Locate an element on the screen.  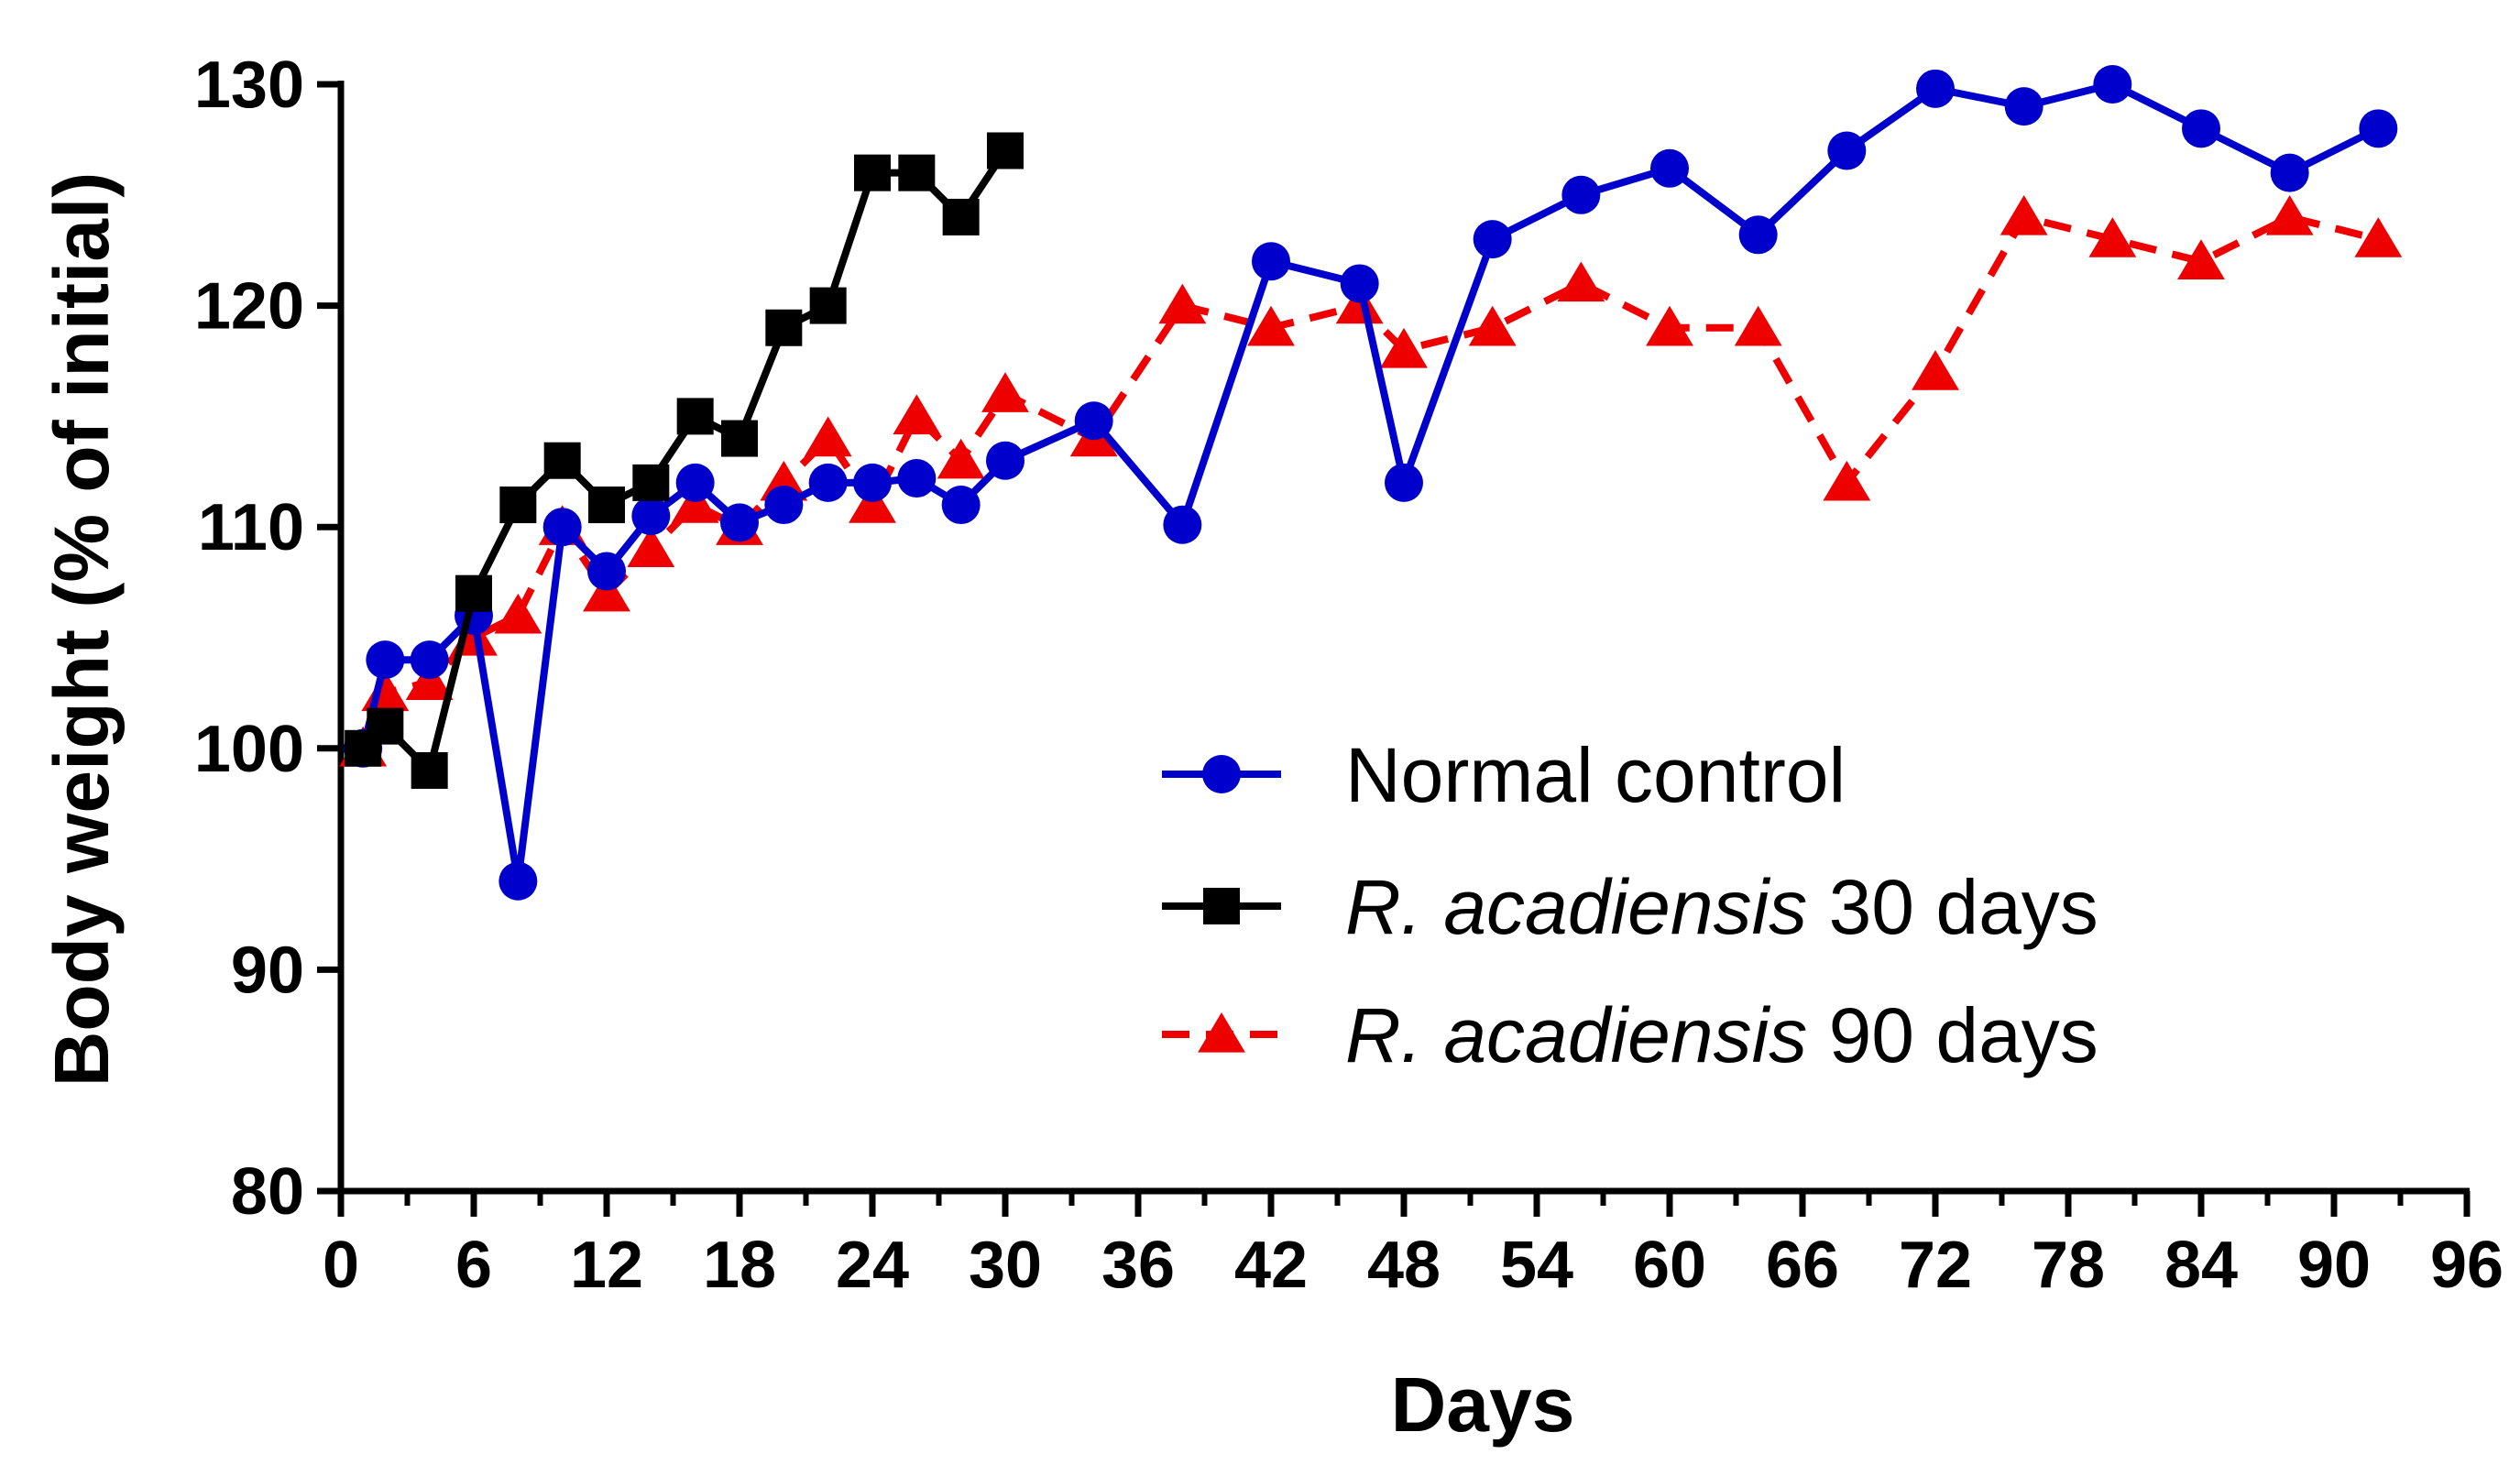
x-tick-label: 24 is located at coordinates (872, 1266).